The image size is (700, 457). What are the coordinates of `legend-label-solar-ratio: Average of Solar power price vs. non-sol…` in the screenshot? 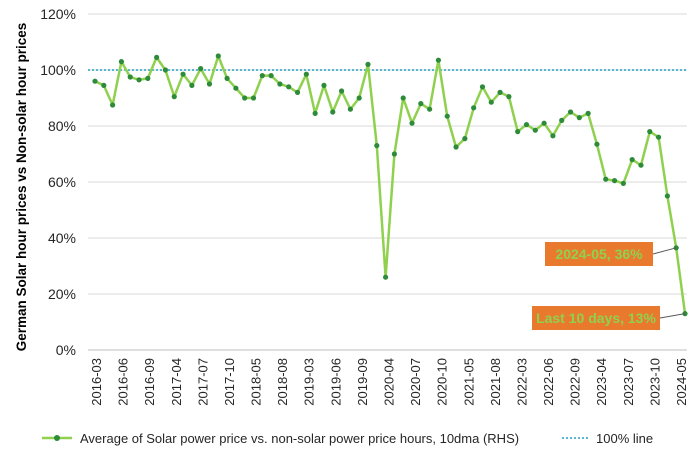 It's located at (299, 438).